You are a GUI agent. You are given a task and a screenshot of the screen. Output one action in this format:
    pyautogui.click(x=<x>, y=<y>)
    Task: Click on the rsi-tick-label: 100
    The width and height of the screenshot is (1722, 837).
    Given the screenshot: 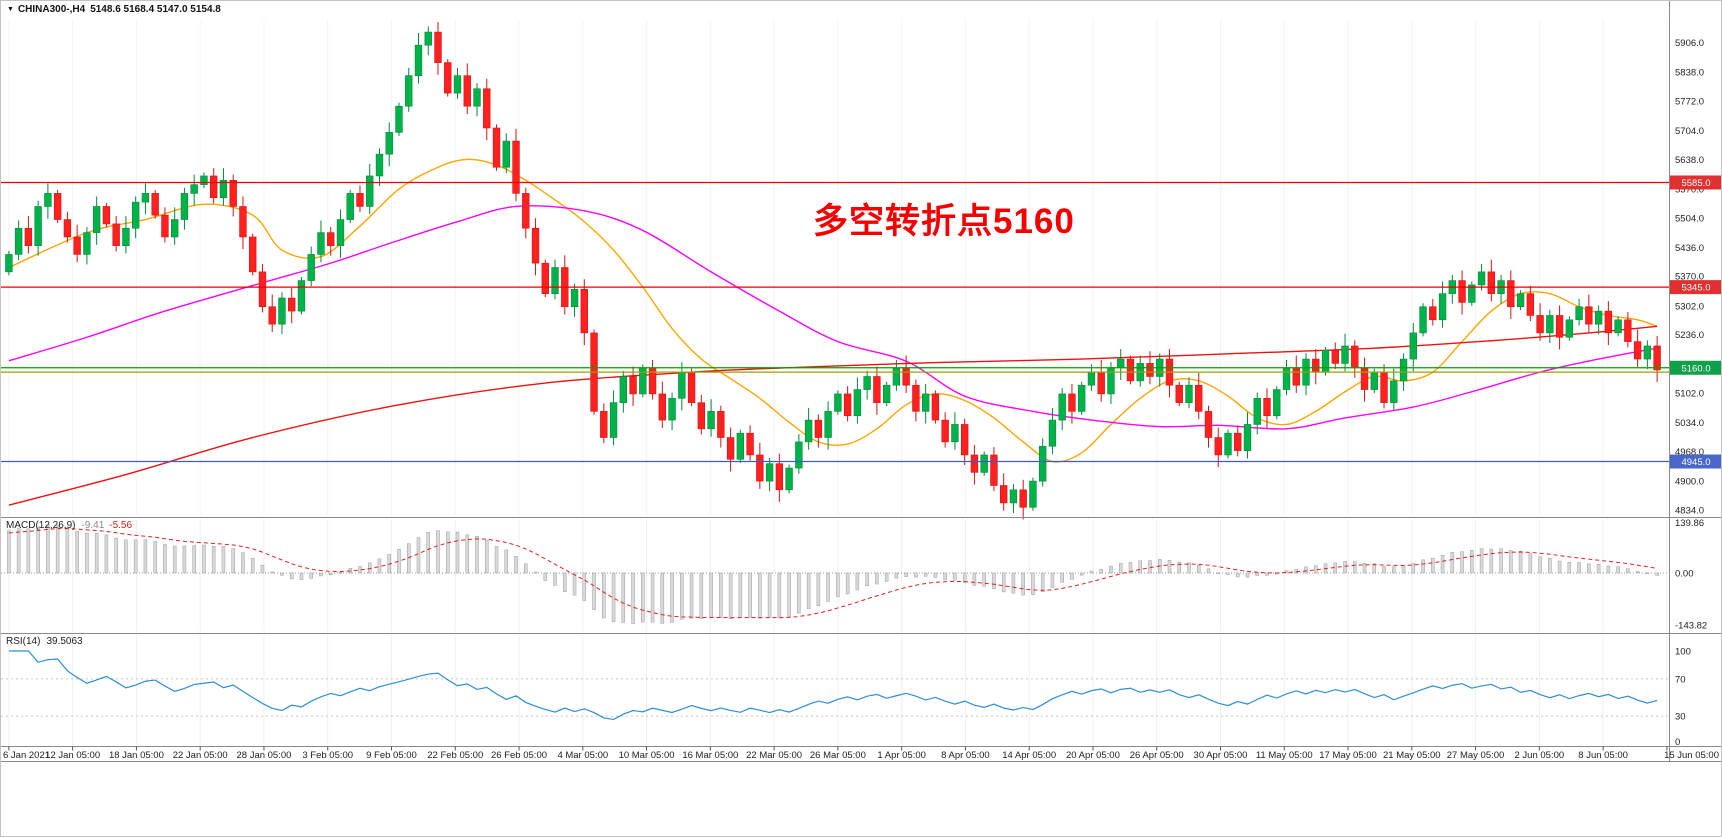 What is the action you would take?
    pyautogui.click(x=1683, y=652)
    